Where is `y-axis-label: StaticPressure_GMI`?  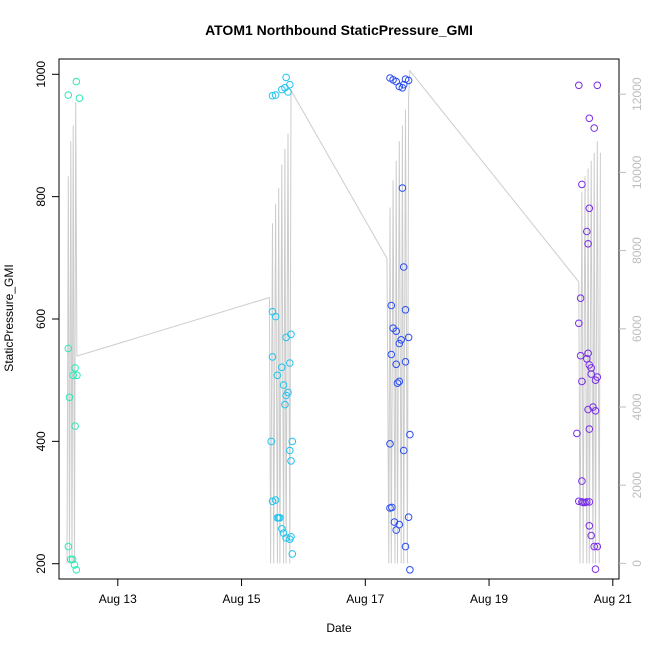 y-axis-label: StaticPressure_GMI is located at coordinates (9, 317).